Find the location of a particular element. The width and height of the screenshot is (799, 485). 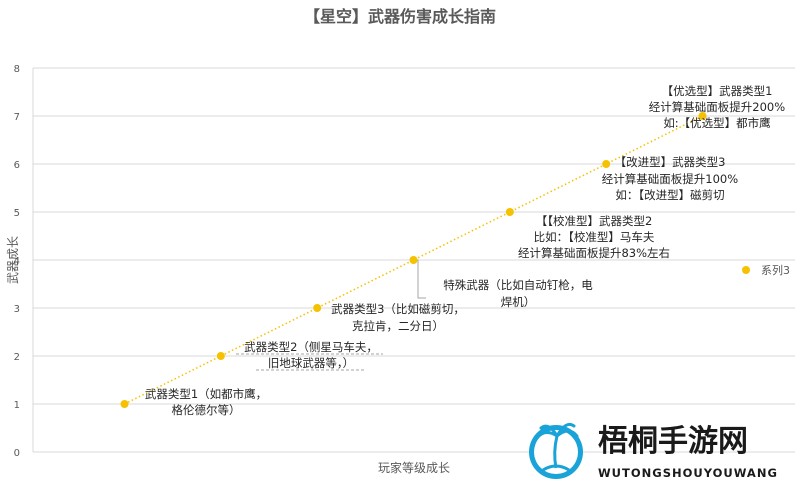

annotation-line: 比如：【校准型】马车夫 is located at coordinates (594, 237).